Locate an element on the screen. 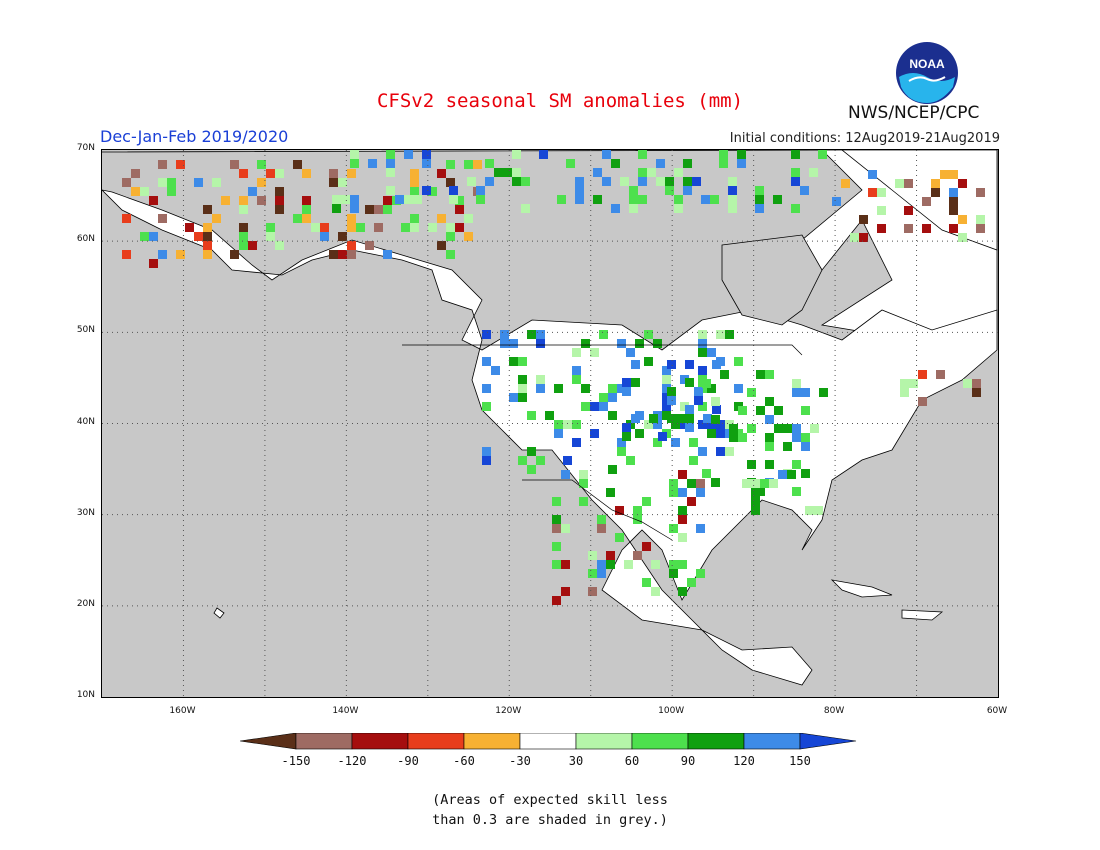 The height and width of the screenshot is (850, 1100). latitude-tick-label: 40N is located at coordinates (85, 421).